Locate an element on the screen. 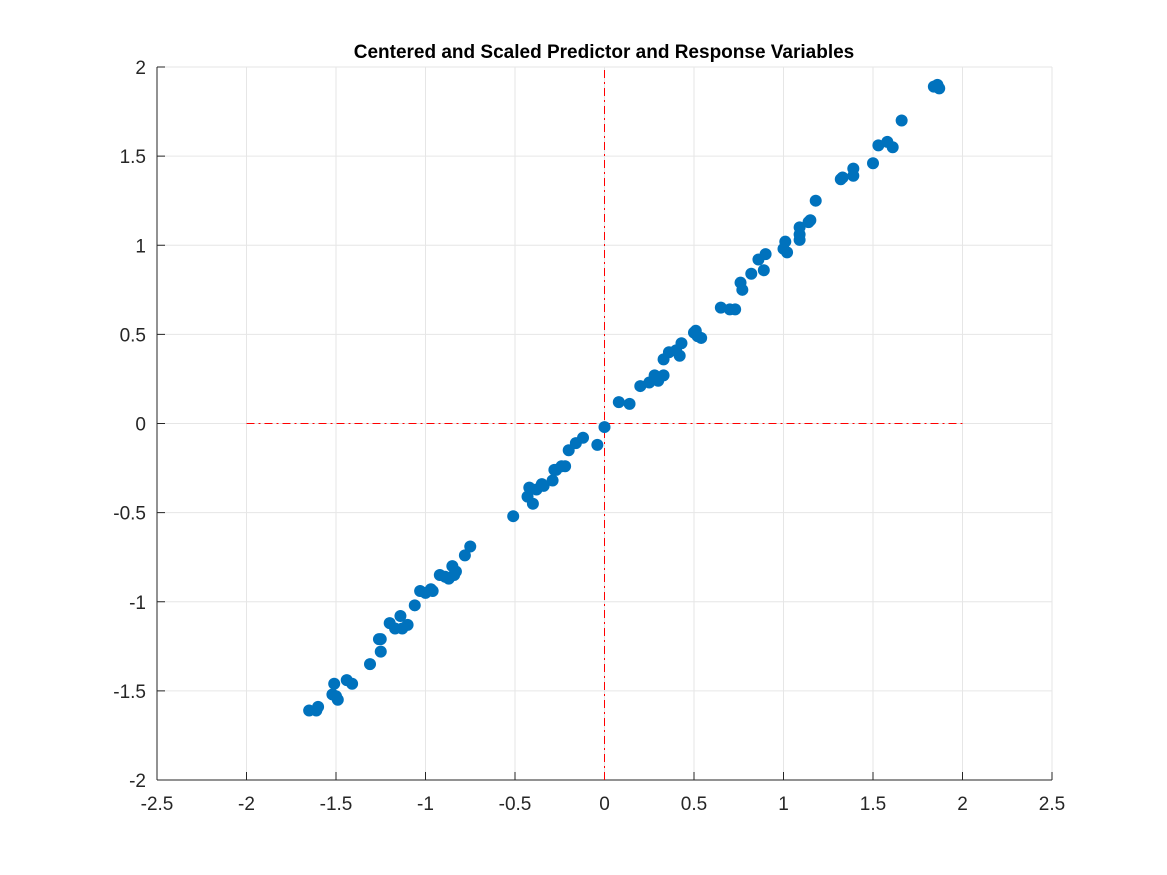 The width and height of the screenshot is (1167, 875). y-tick-label: 1 is located at coordinates (140, 246).